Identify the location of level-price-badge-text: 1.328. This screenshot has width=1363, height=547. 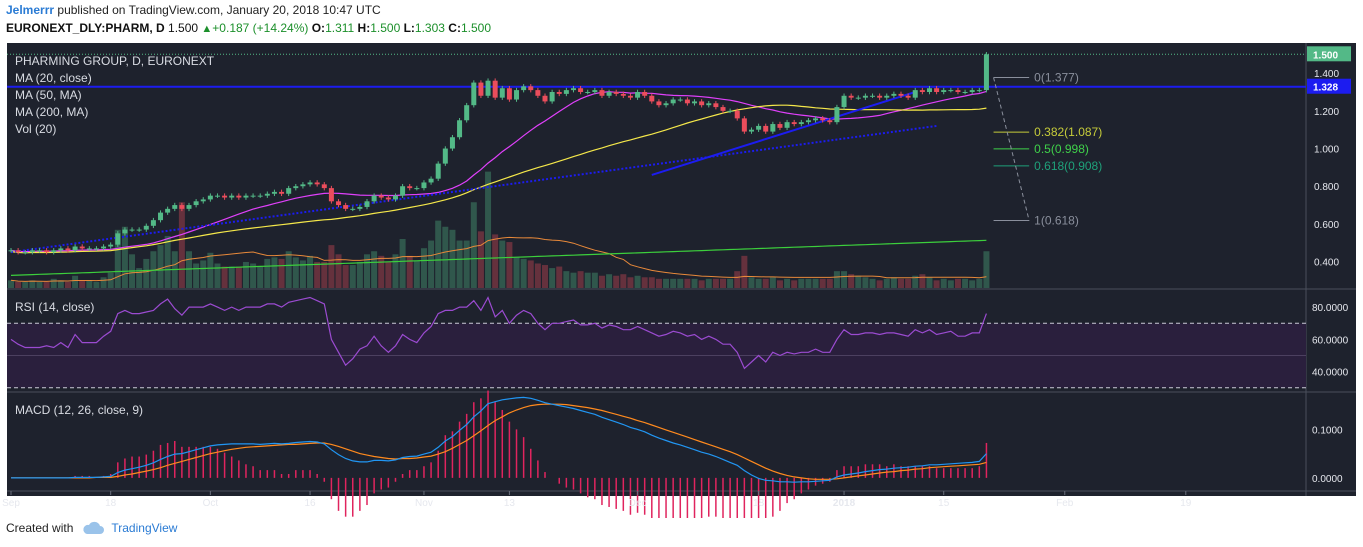
(1325, 88).